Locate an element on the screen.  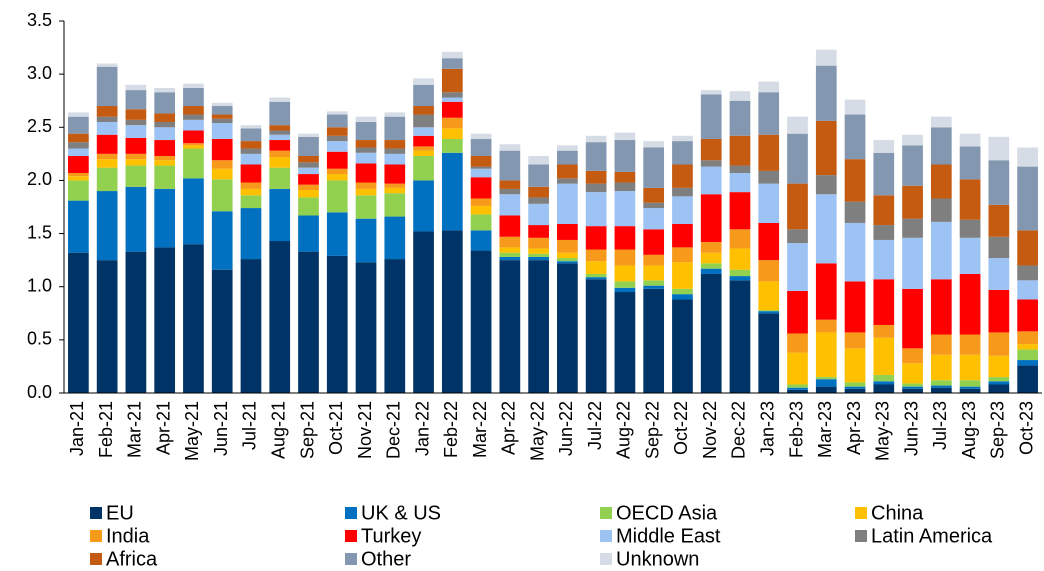
x-tick-label: Mar-21 is located at coordinates (135, 429).